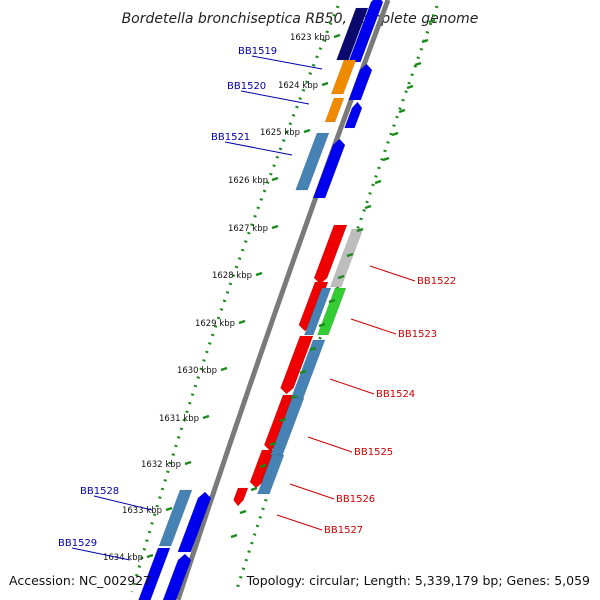 This screenshot has height=600, width=600. I want to click on kbp-scale-label: 1628 kbp, so click(232, 276).